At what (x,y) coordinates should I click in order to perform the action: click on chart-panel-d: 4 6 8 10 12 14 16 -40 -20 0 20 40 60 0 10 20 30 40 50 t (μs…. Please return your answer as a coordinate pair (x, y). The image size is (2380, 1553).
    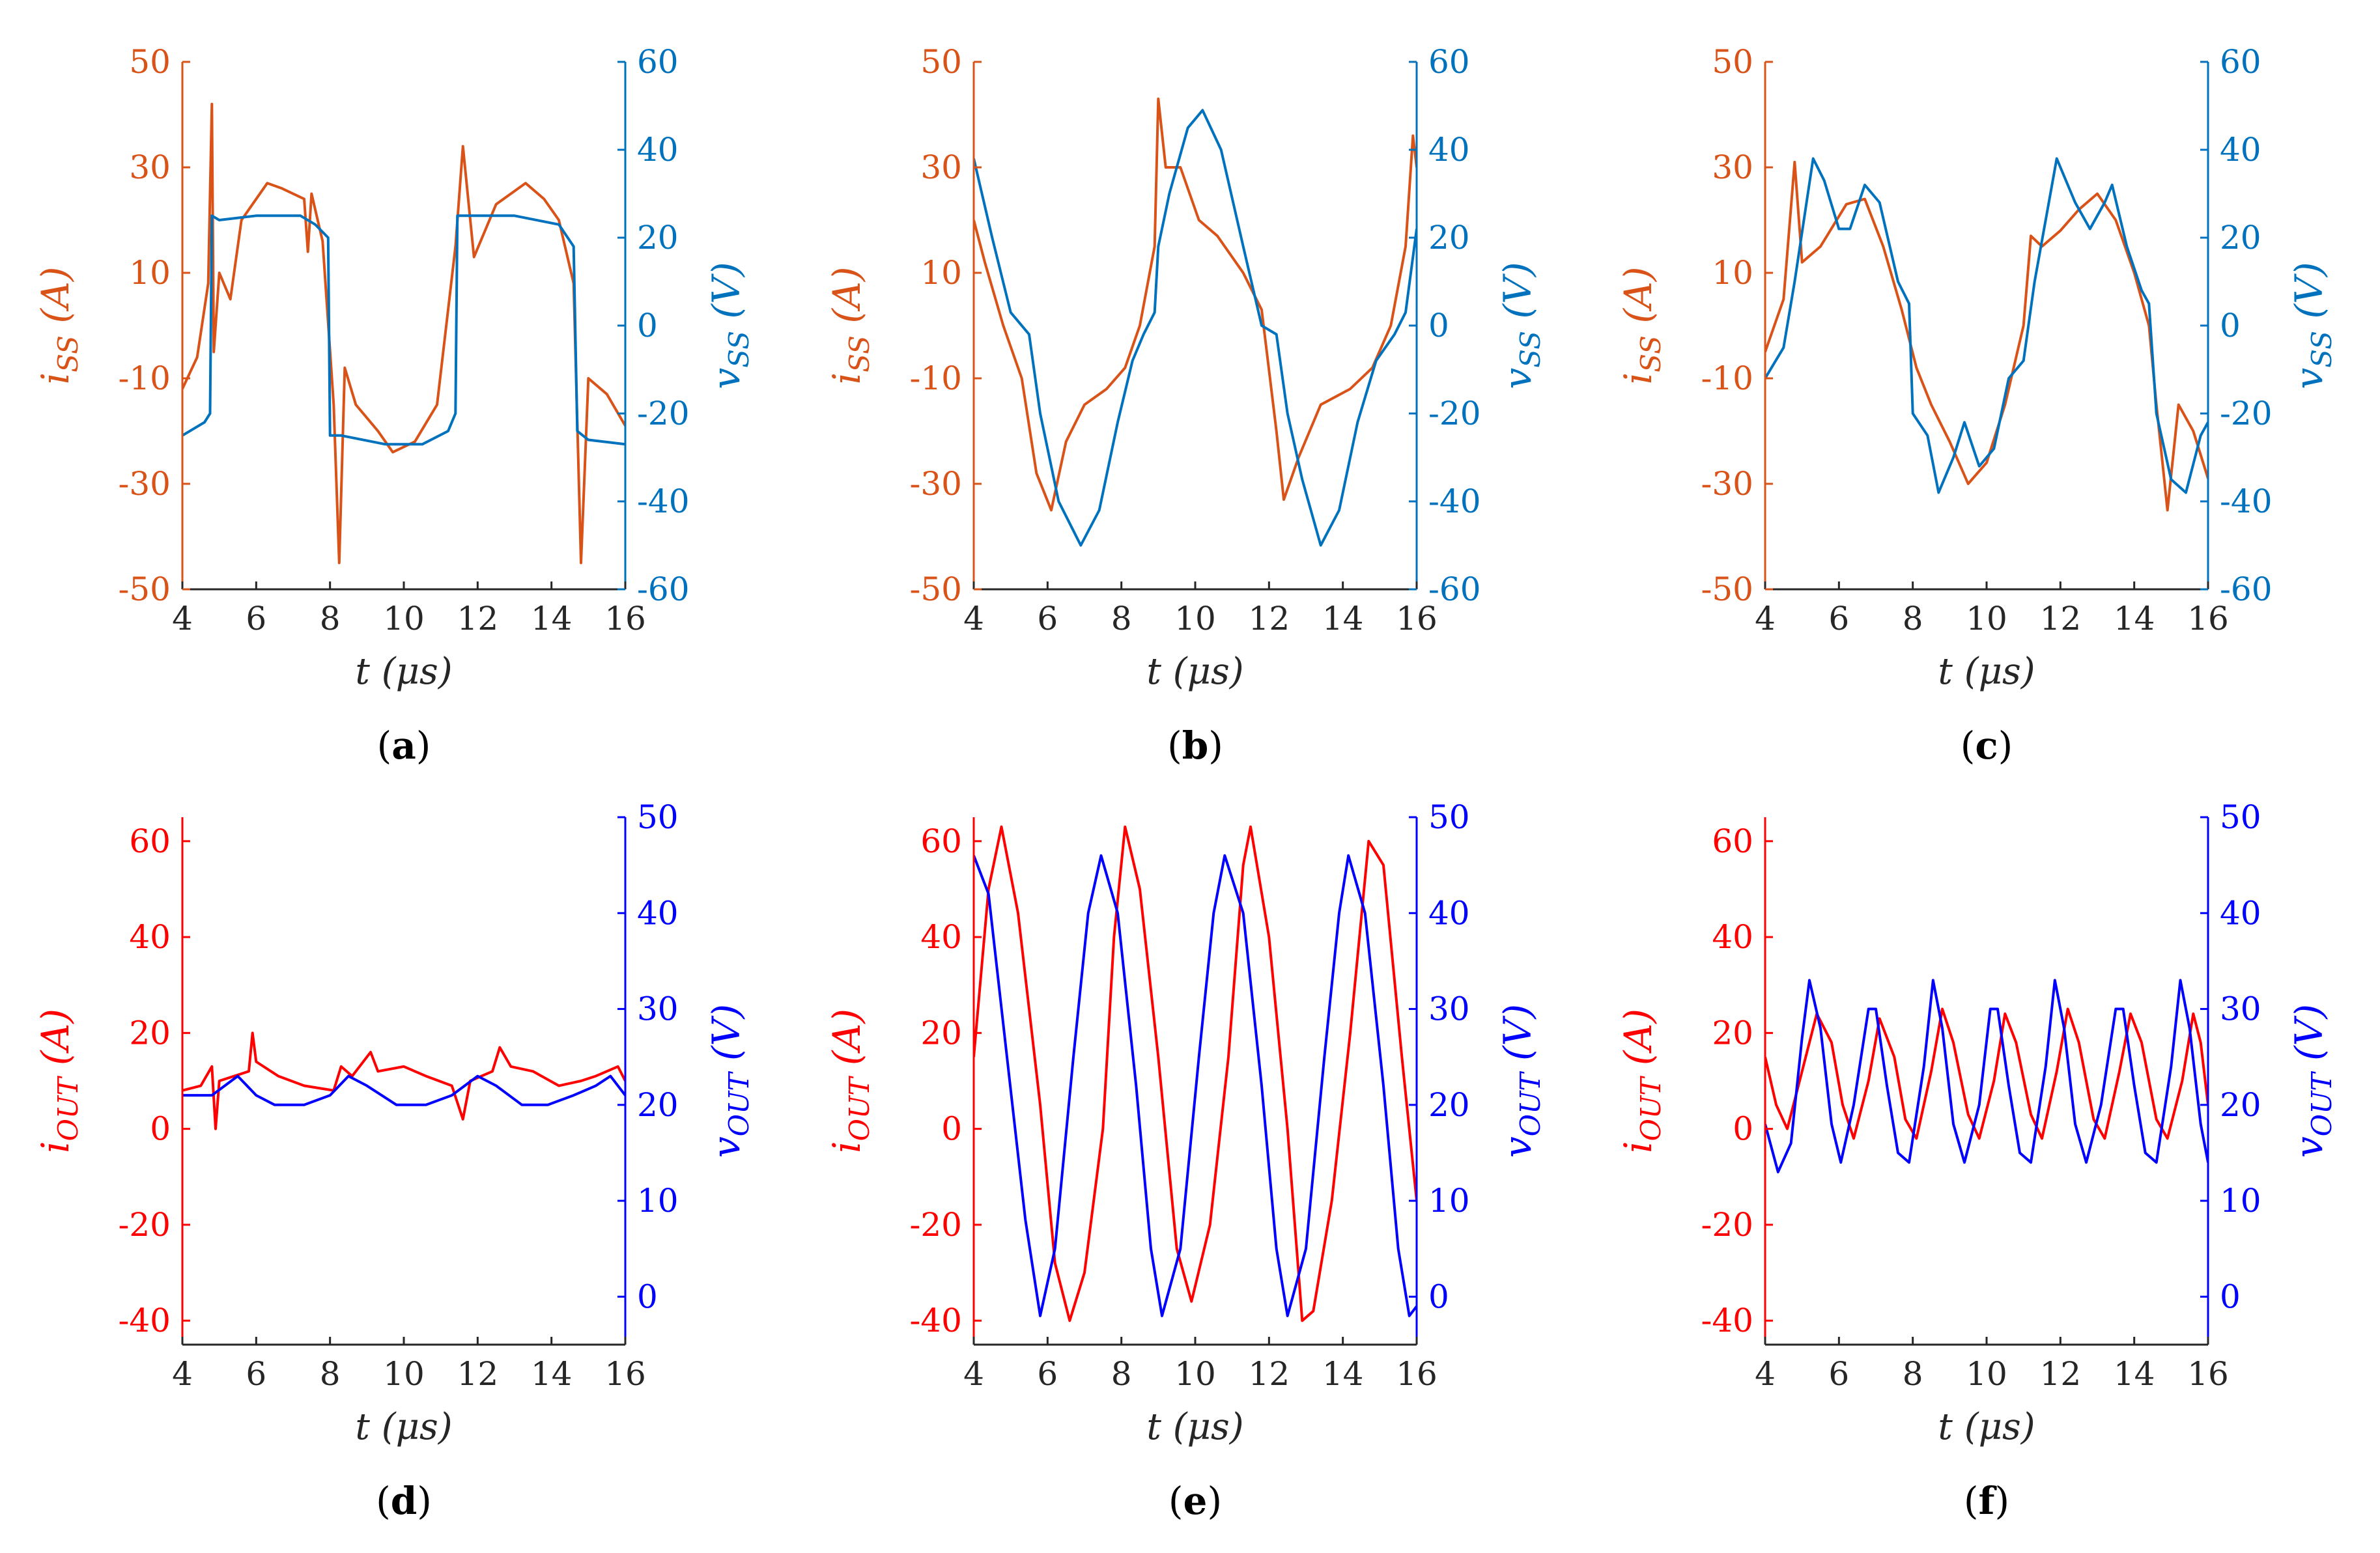
    Looking at the image, I should click on (394, 1160).